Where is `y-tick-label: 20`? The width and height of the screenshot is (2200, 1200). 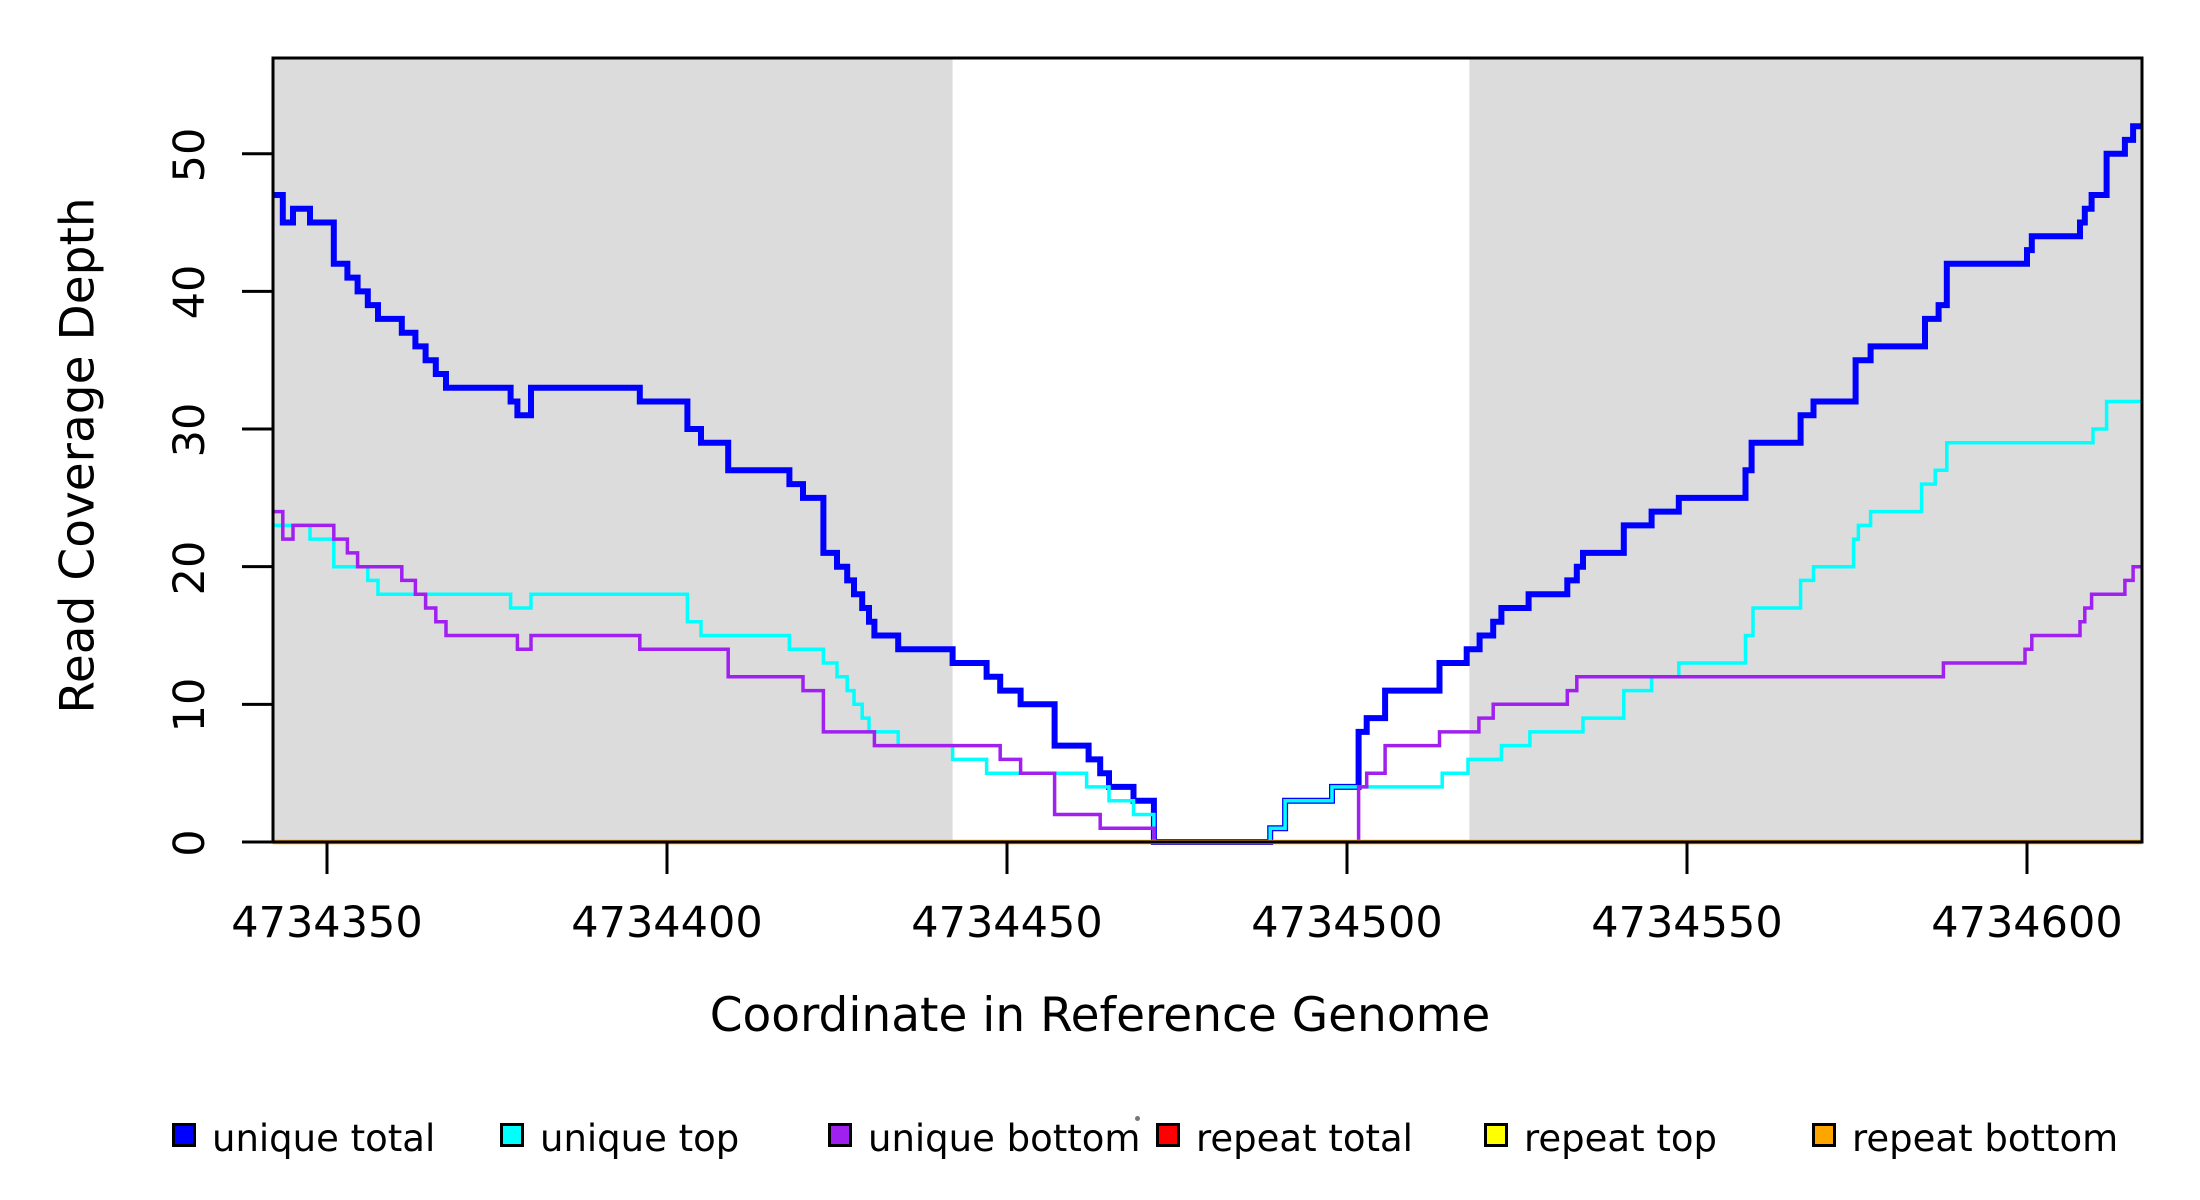 y-tick-label: 20 is located at coordinates (190, 568).